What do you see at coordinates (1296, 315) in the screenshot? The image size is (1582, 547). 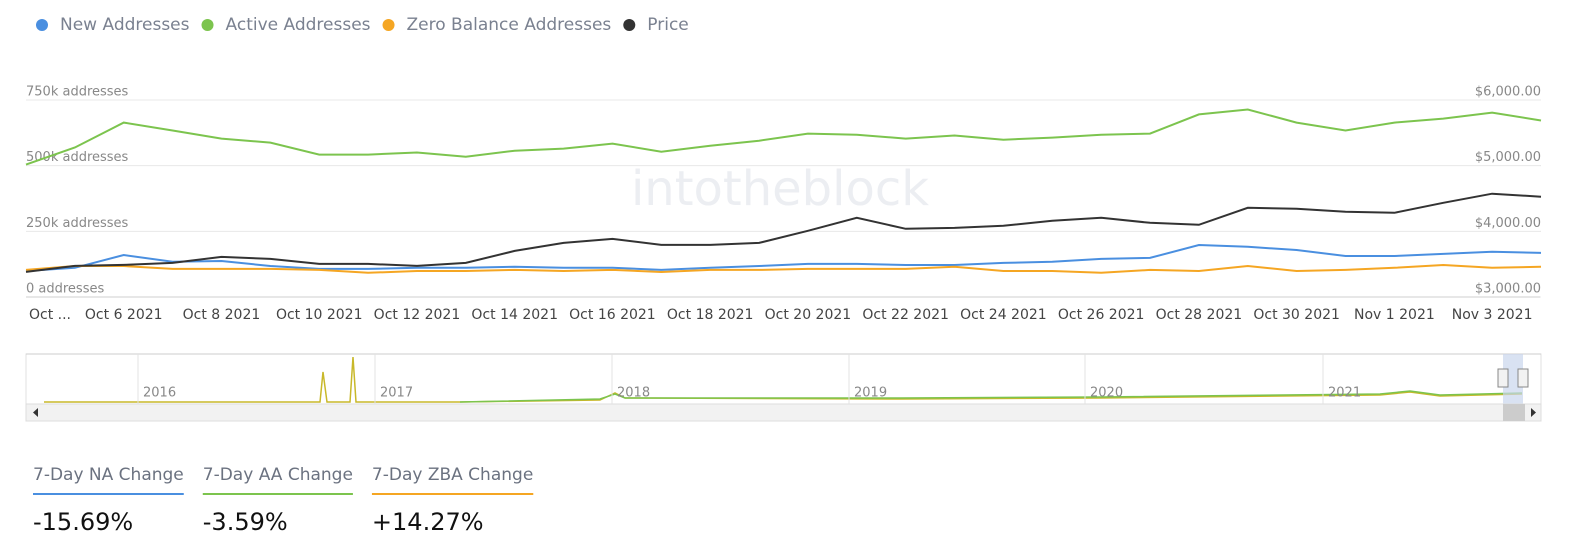 I see `x-tick-label: Oct 30 2021` at bounding box center [1296, 315].